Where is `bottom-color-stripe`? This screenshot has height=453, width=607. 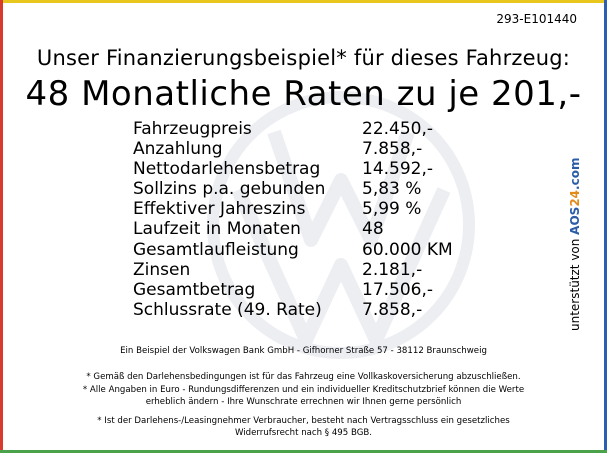
bottom-color-stripe is located at coordinates (303, 451).